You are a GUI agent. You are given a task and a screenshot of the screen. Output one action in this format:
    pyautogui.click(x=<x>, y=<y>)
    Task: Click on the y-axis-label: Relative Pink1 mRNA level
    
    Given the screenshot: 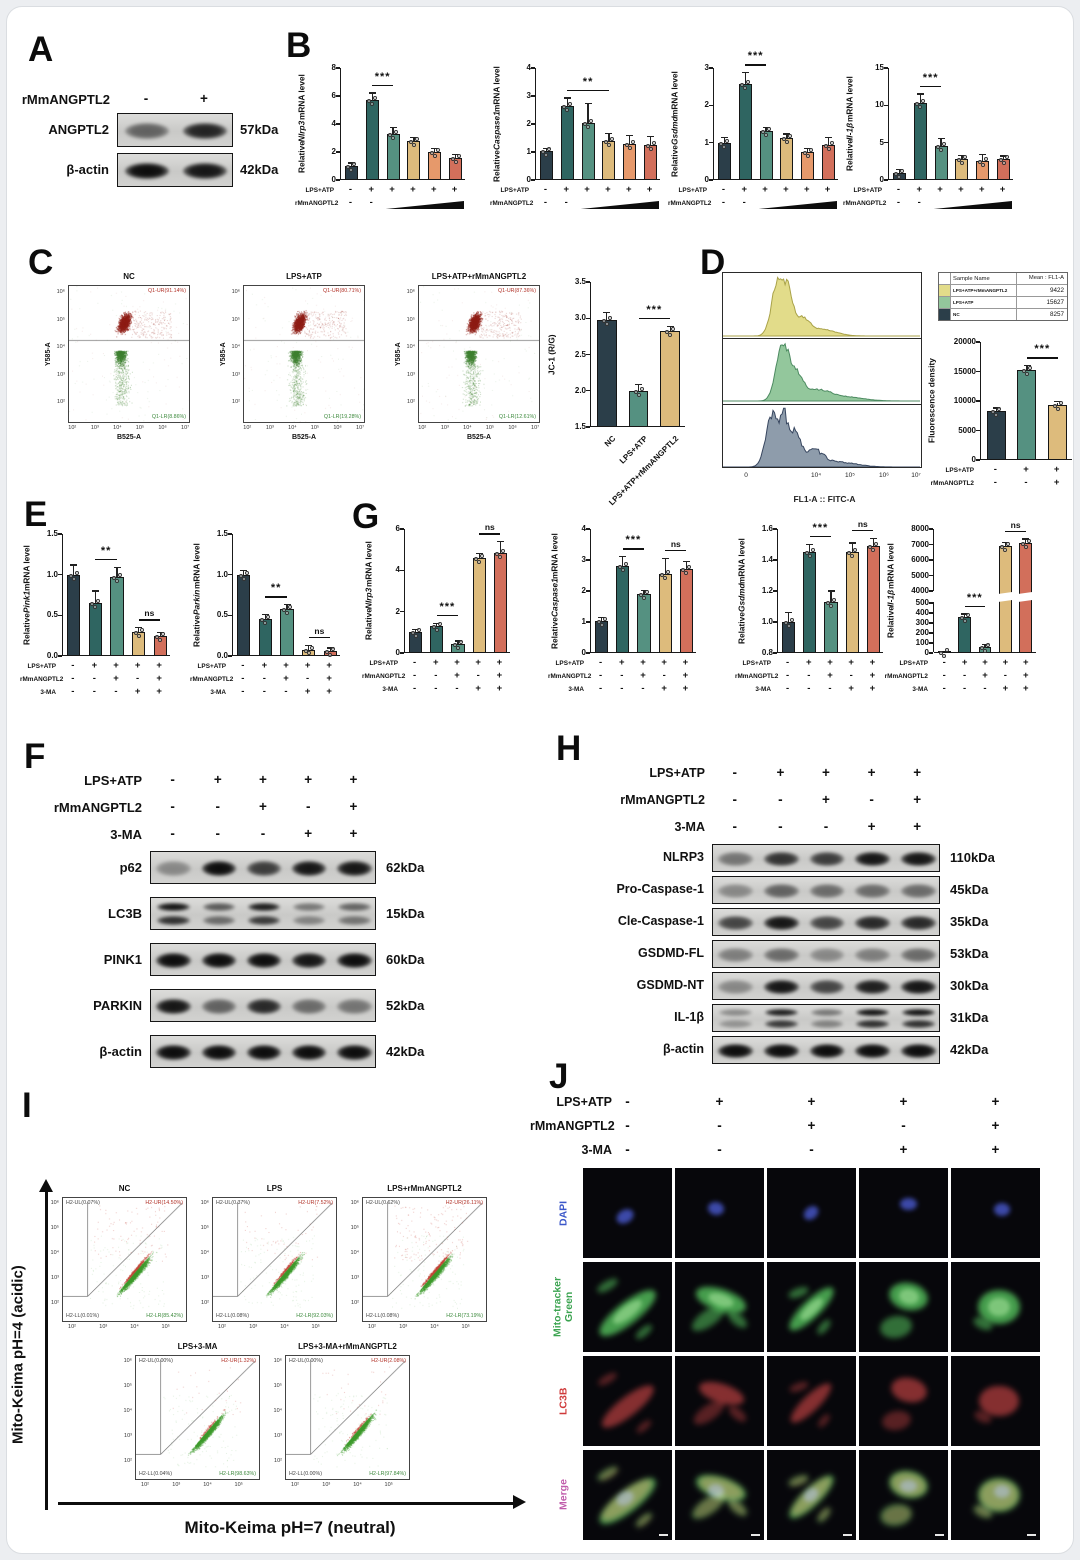 What is the action you would take?
    pyautogui.click(x=26, y=595)
    